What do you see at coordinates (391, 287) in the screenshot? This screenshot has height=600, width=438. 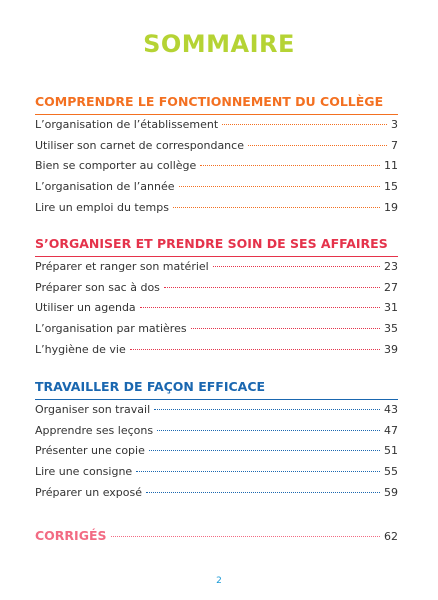 I see `page-number: 27` at bounding box center [391, 287].